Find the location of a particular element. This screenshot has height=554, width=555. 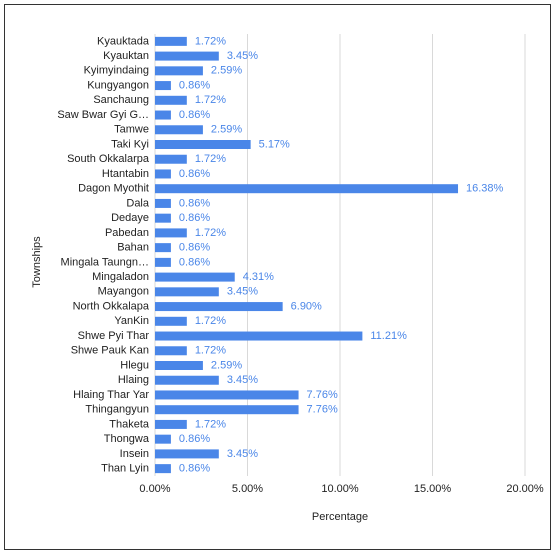

y-tick-label: Hlegu is located at coordinates (134, 365).